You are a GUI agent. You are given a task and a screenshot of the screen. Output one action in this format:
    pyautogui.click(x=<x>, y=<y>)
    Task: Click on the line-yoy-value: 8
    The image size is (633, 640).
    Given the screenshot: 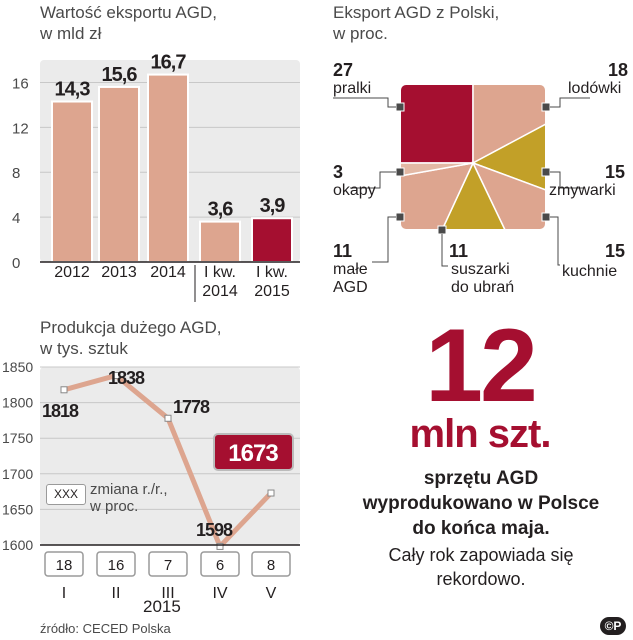 What is the action you would take?
    pyautogui.click(x=271, y=565)
    